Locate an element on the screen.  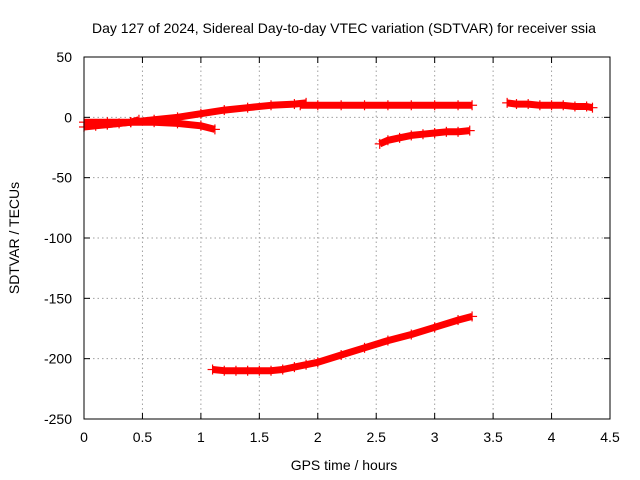
y-tick-label: -100 is located at coordinates (58, 238).